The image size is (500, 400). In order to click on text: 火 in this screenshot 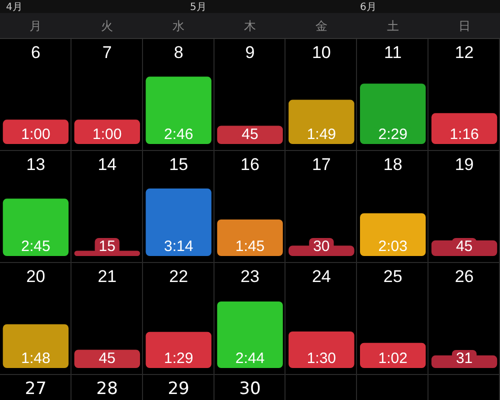, I will do `click(107, 26)`.